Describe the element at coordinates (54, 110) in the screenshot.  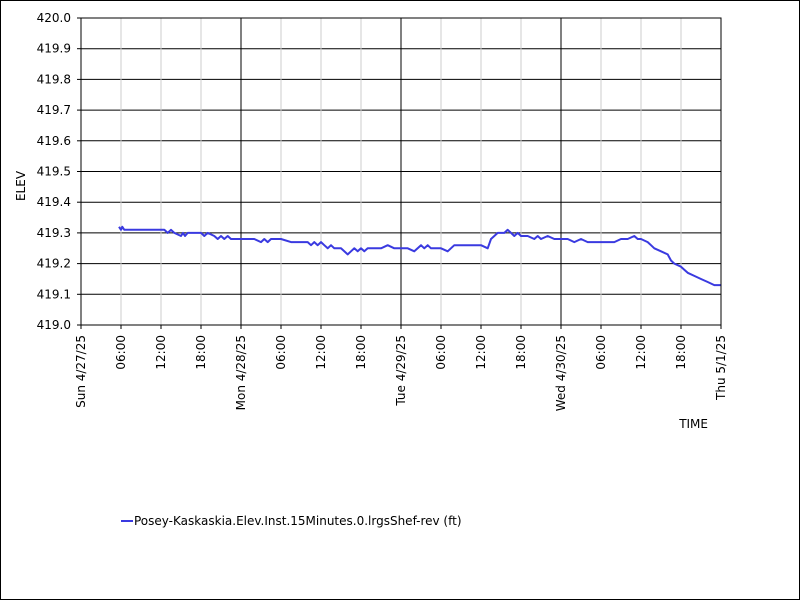
I see `y-tick-label: 419.7` at that location.